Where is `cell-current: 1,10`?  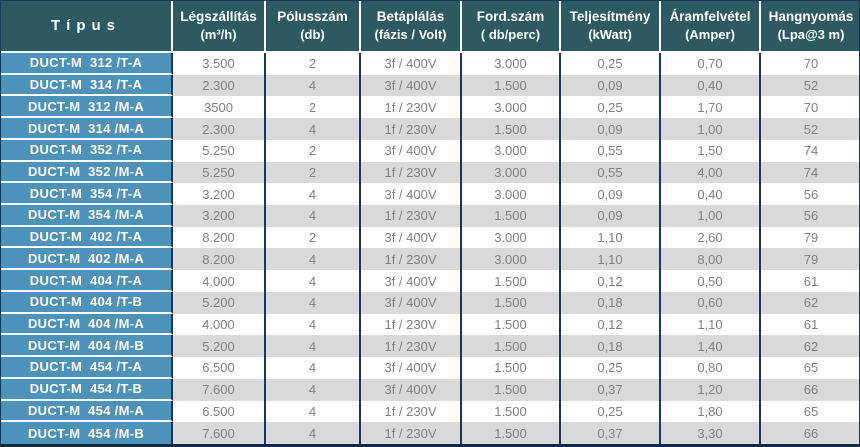
cell-current: 1,10 is located at coordinates (711, 324).